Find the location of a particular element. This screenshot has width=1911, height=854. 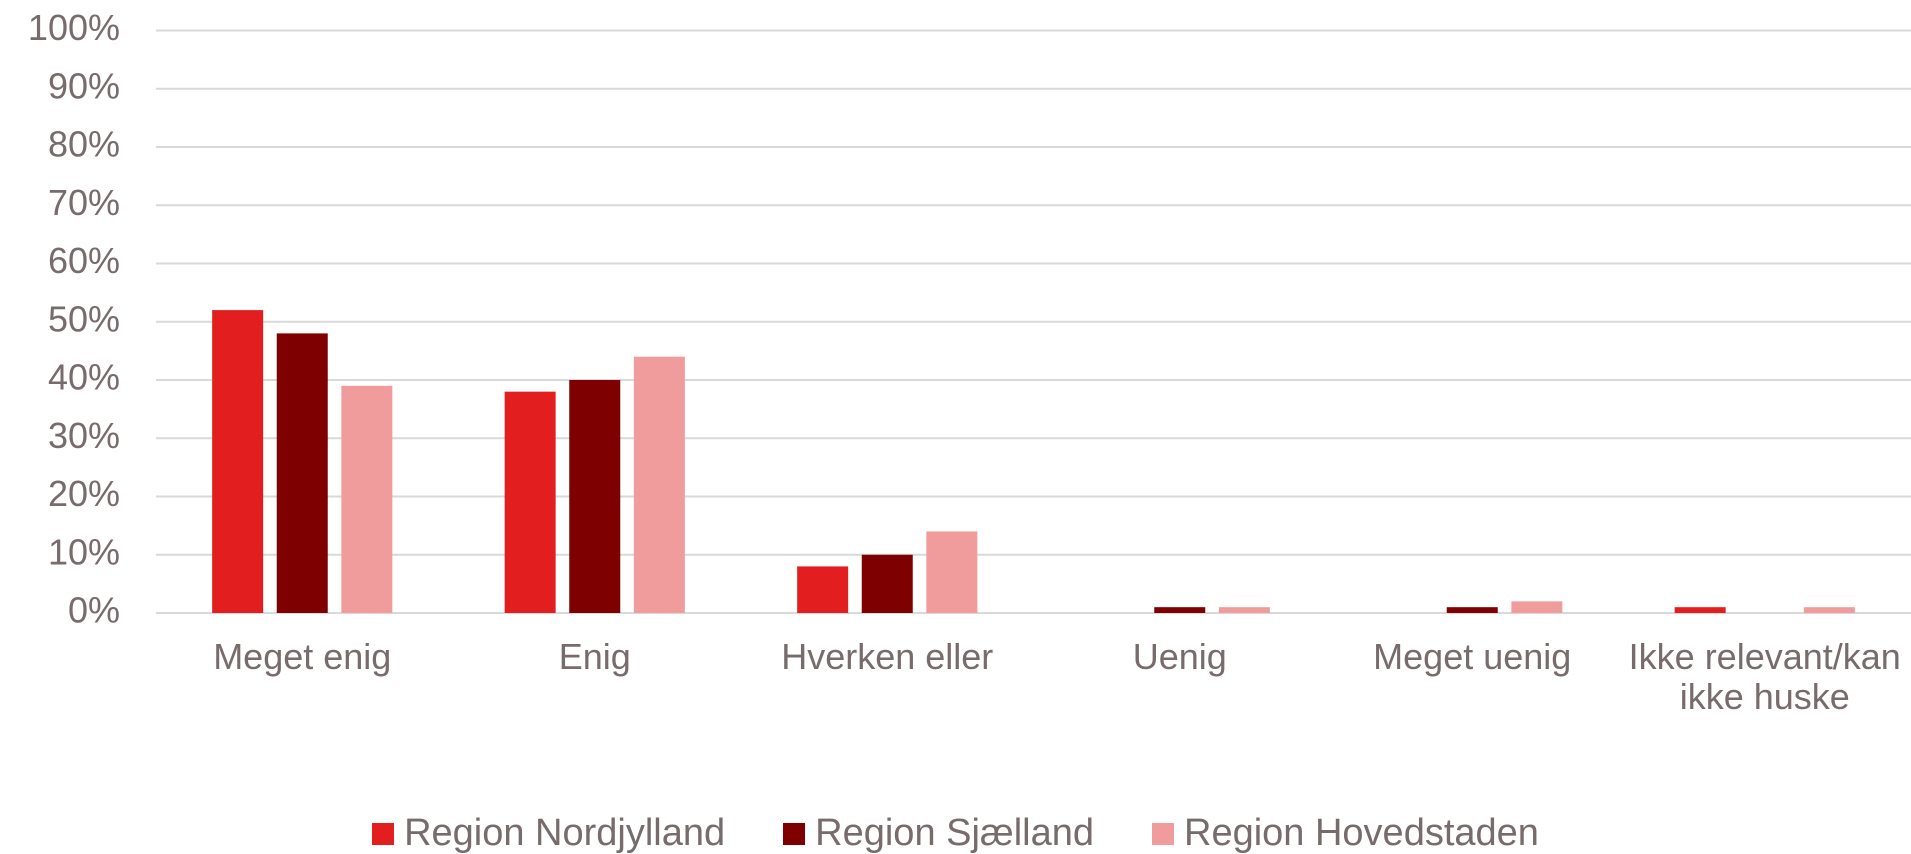

y-tick-label: 30% is located at coordinates (84, 435).